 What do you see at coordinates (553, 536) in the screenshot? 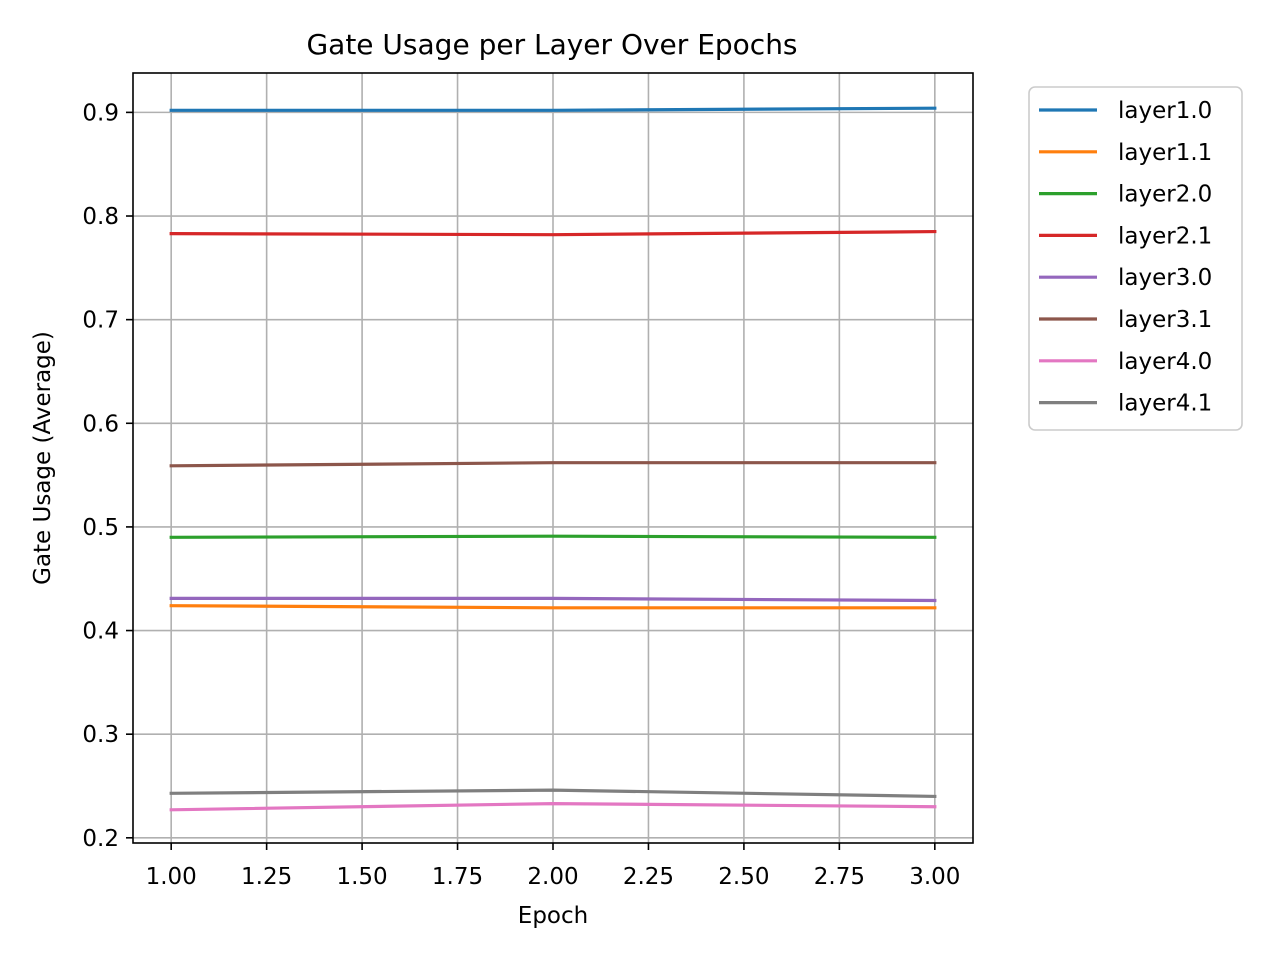
I see `series-line-layer2.0` at bounding box center [553, 536].